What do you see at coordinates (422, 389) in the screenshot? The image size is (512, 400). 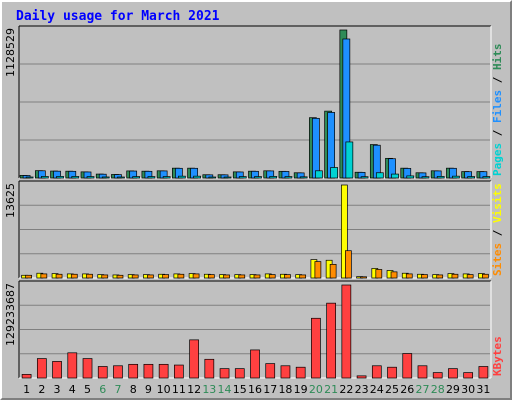 I see `x-tick-label-day-27: 27` at bounding box center [422, 389].